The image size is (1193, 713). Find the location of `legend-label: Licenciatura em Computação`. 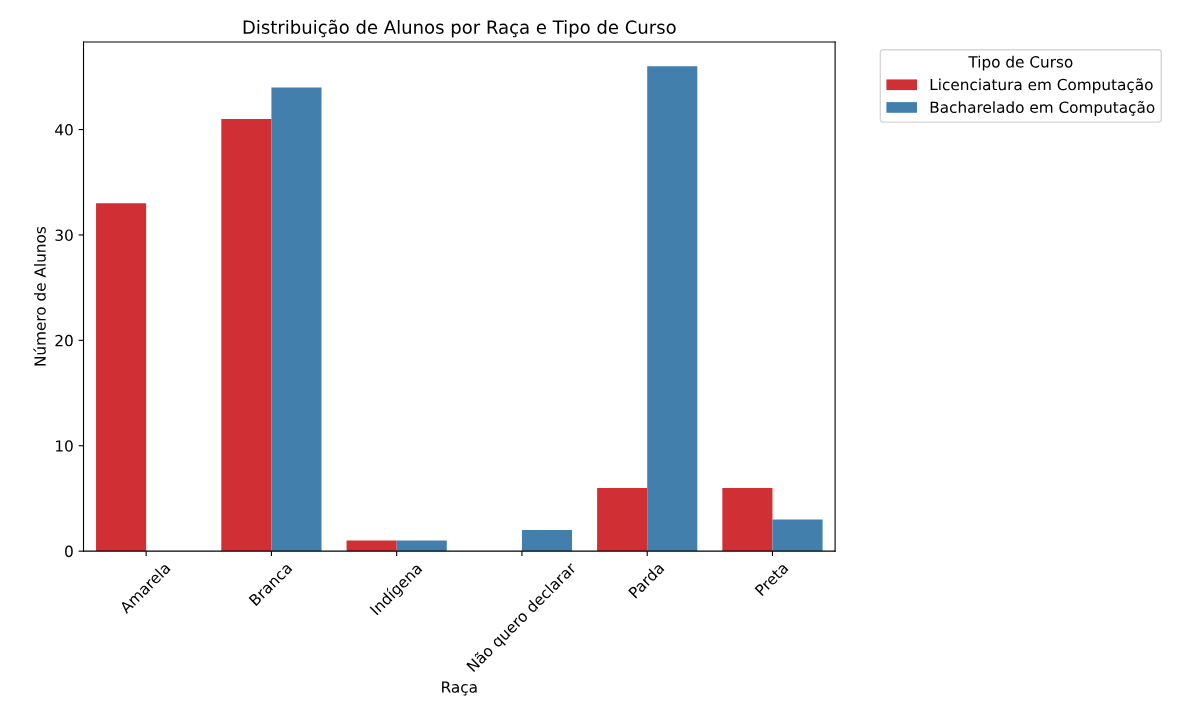

legend-label: Licenciatura em Computação is located at coordinates (1041, 86).